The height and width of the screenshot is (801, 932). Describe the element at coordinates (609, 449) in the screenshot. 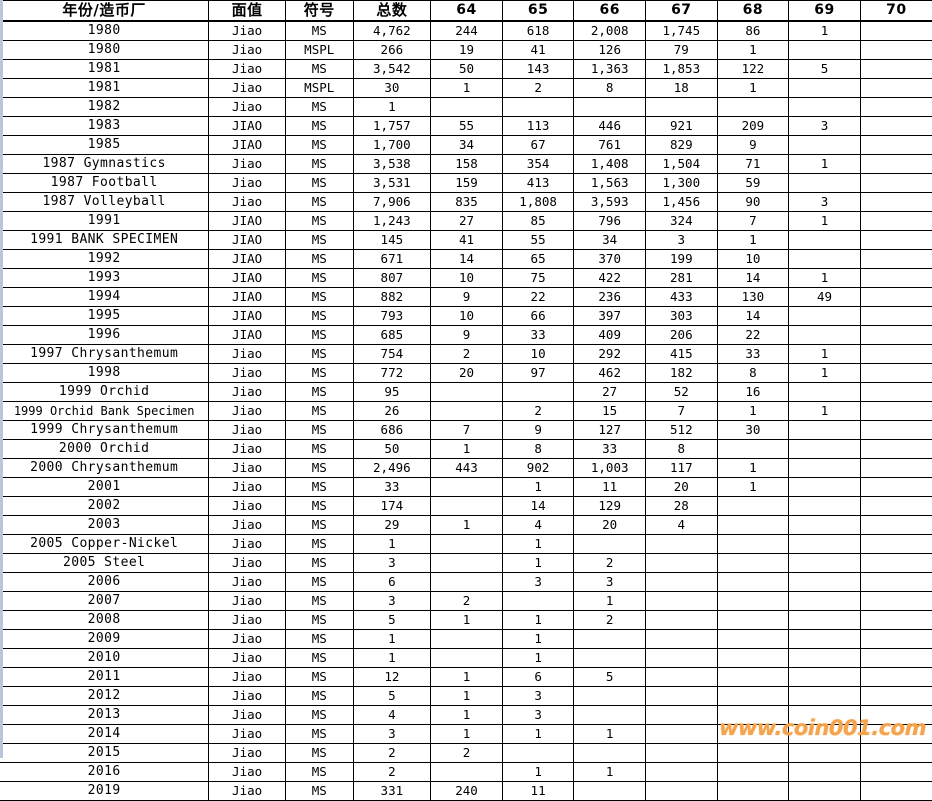

I see `cell-grade-66: 33` at that location.